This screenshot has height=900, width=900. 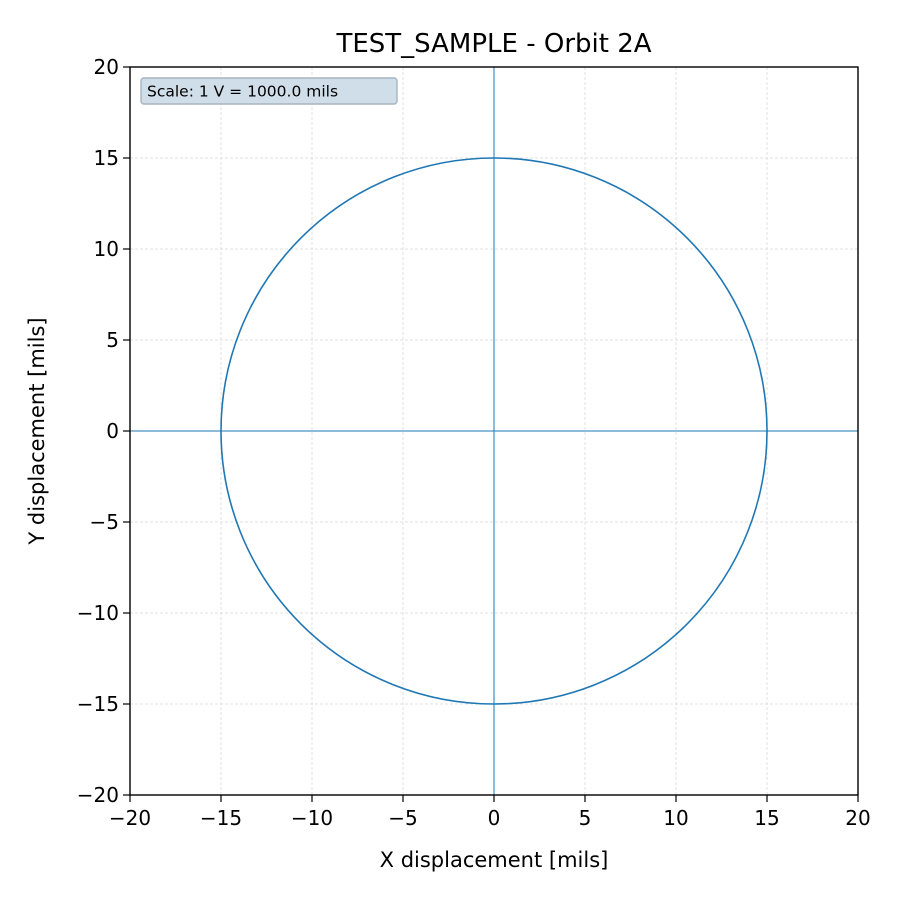 I want to click on chart-title: TEST_SAMPLE - Orbit 2A, so click(x=493, y=44).